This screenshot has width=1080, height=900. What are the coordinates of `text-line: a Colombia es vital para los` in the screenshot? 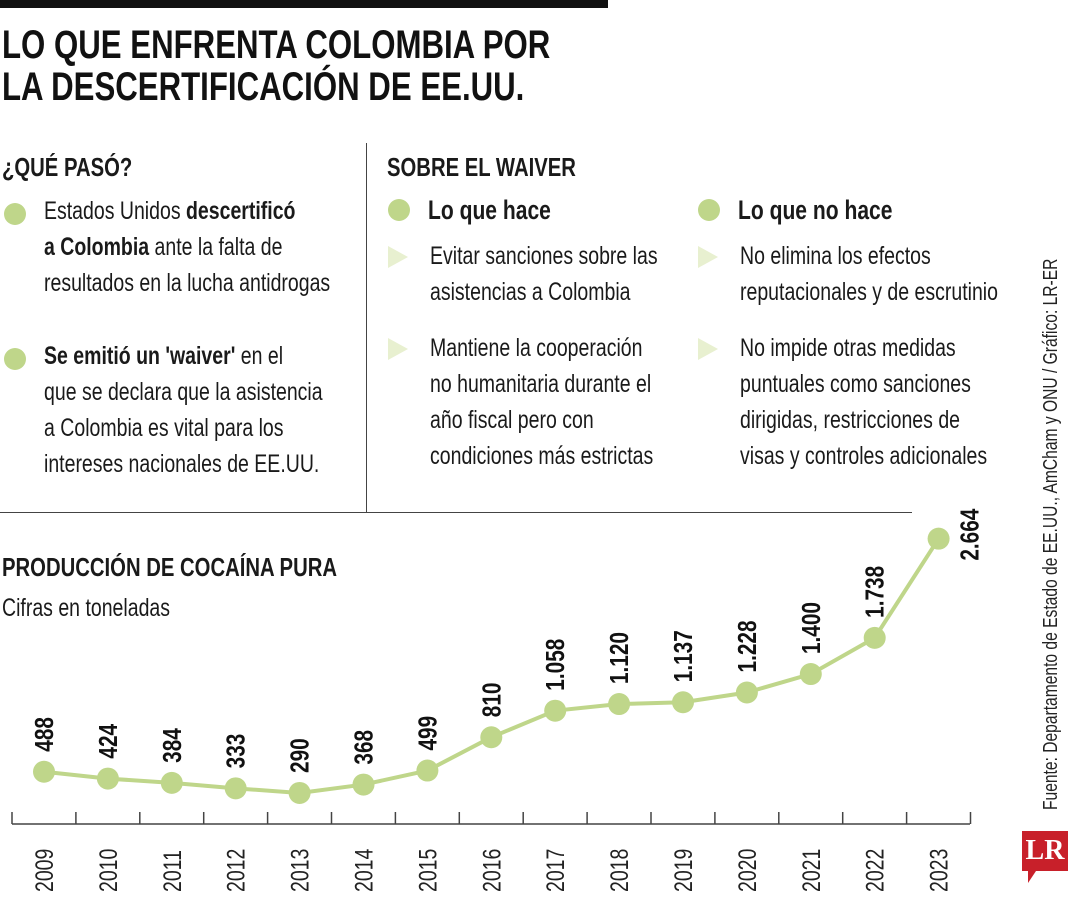 It's located at (183, 428).